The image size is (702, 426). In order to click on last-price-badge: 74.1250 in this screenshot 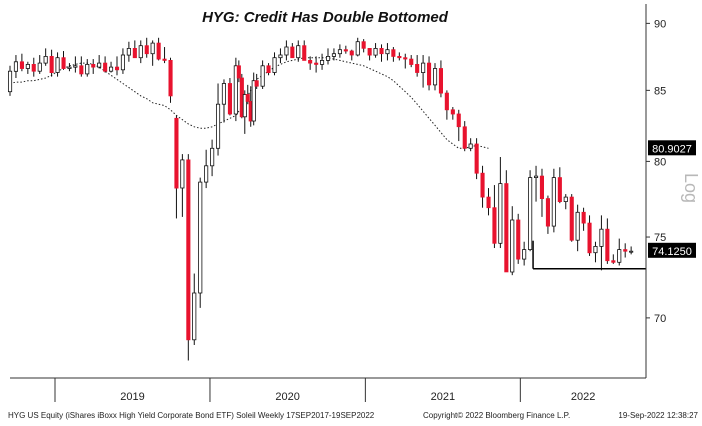, I will do `click(672, 250)`.